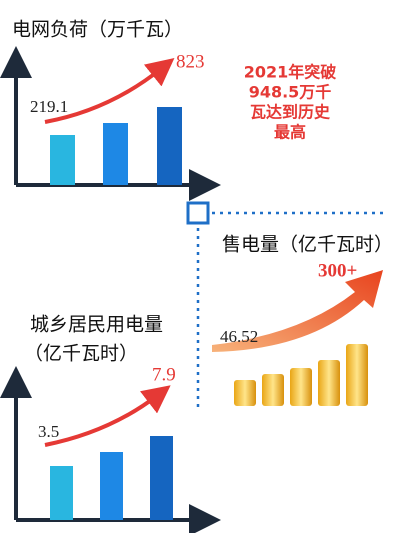  What do you see at coordinates (307, 245) in the screenshot?
I see `panel-title: 售电量（亿千瓦时）` at bounding box center [307, 245].